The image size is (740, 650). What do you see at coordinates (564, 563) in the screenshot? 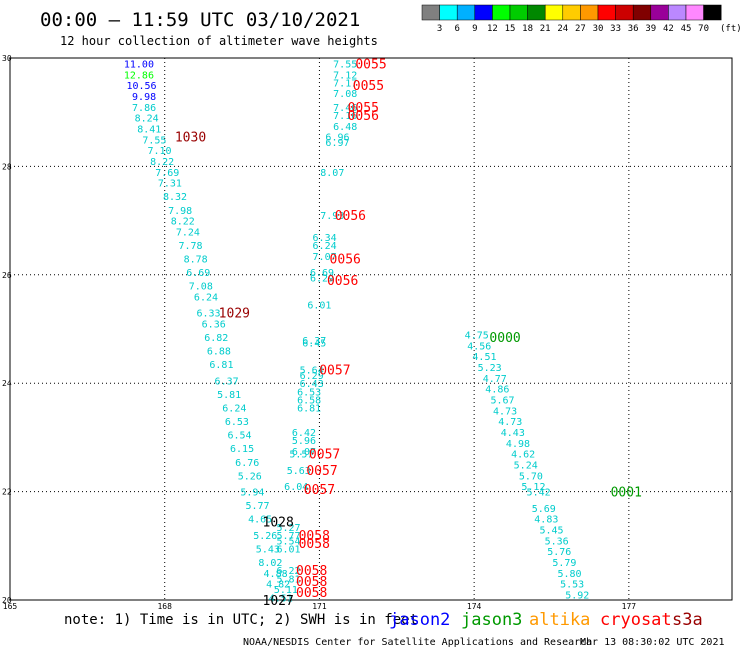
I see `wave-height-point: 5.79` at bounding box center [564, 563].